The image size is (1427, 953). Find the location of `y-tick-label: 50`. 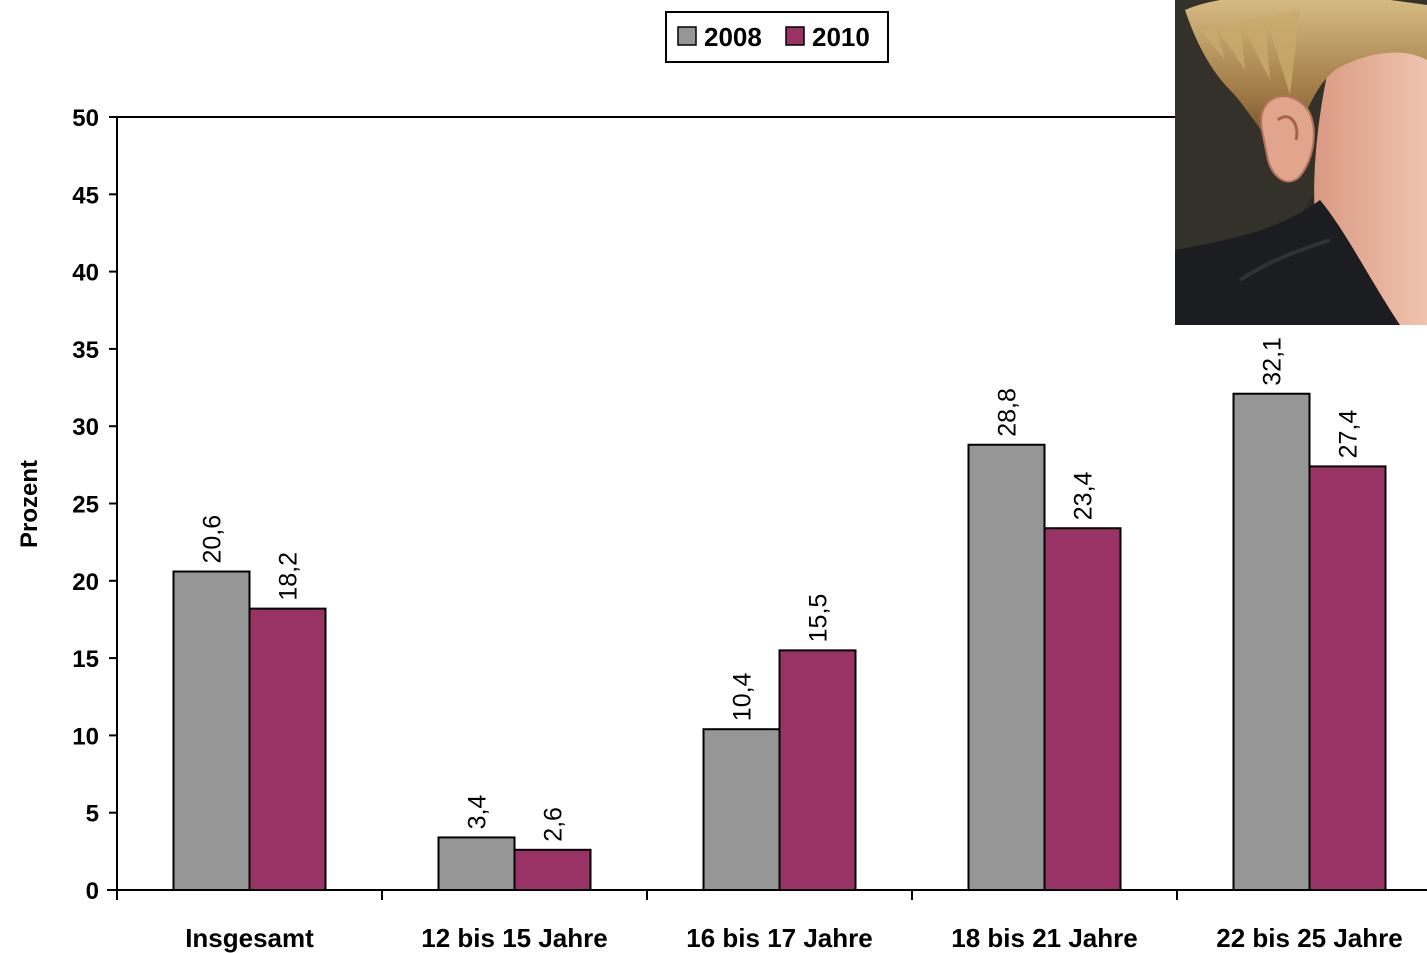

y-tick-label: 50 is located at coordinates (85, 118).